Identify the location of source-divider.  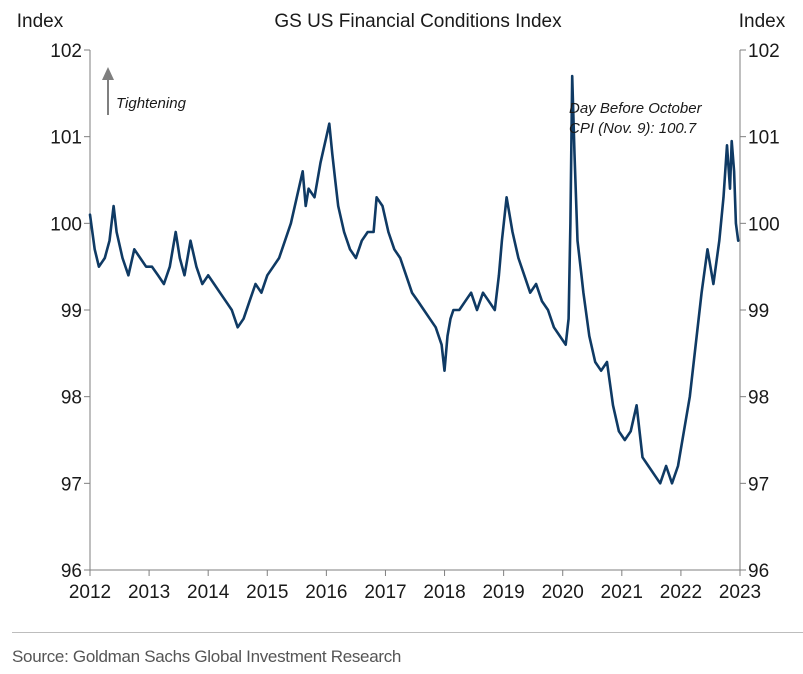
(407, 632).